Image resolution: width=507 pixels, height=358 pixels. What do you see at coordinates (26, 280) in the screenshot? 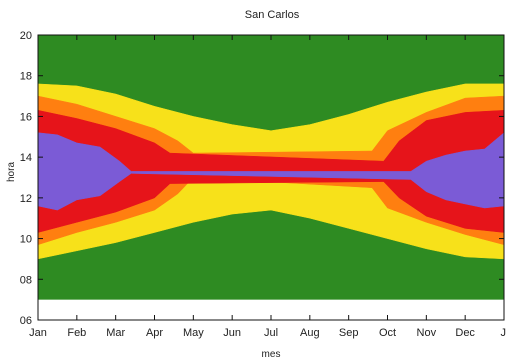
I see `y-tick-label: 08` at bounding box center [26, 280].